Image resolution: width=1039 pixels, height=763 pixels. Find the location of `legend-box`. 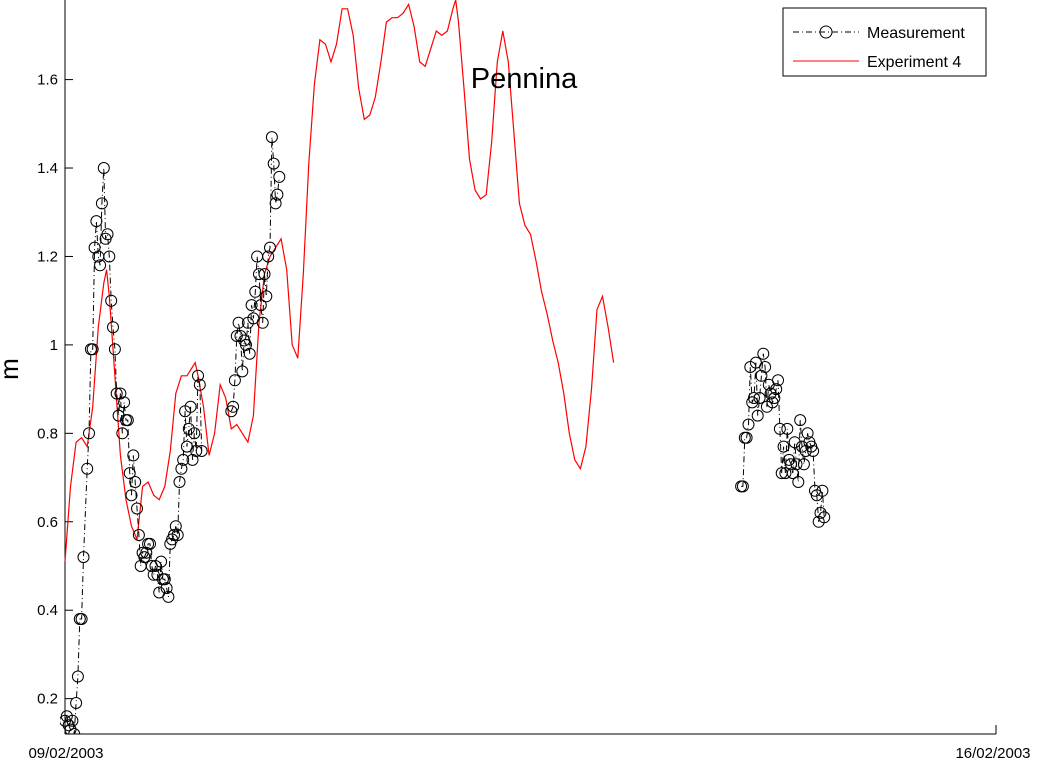

legend-box is located at coordinates (884, 42).